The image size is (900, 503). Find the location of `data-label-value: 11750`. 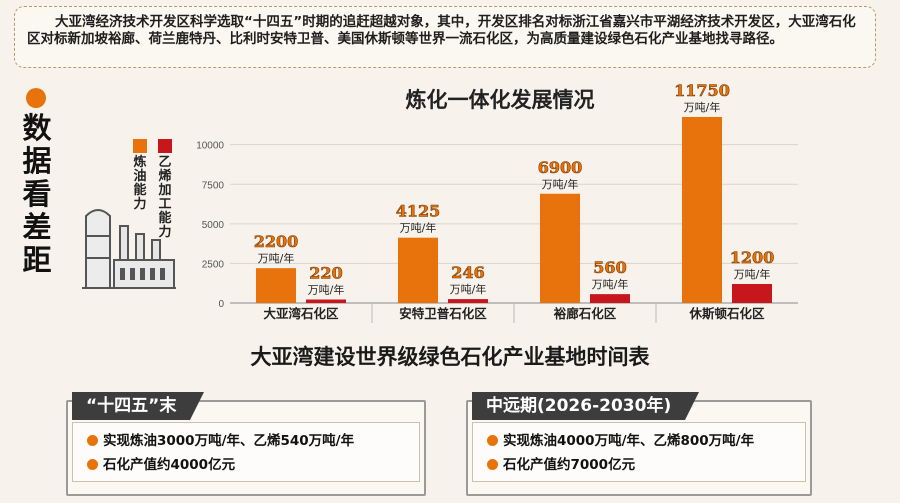

data-label-value: 11750 is located at coordinates (702, 90).